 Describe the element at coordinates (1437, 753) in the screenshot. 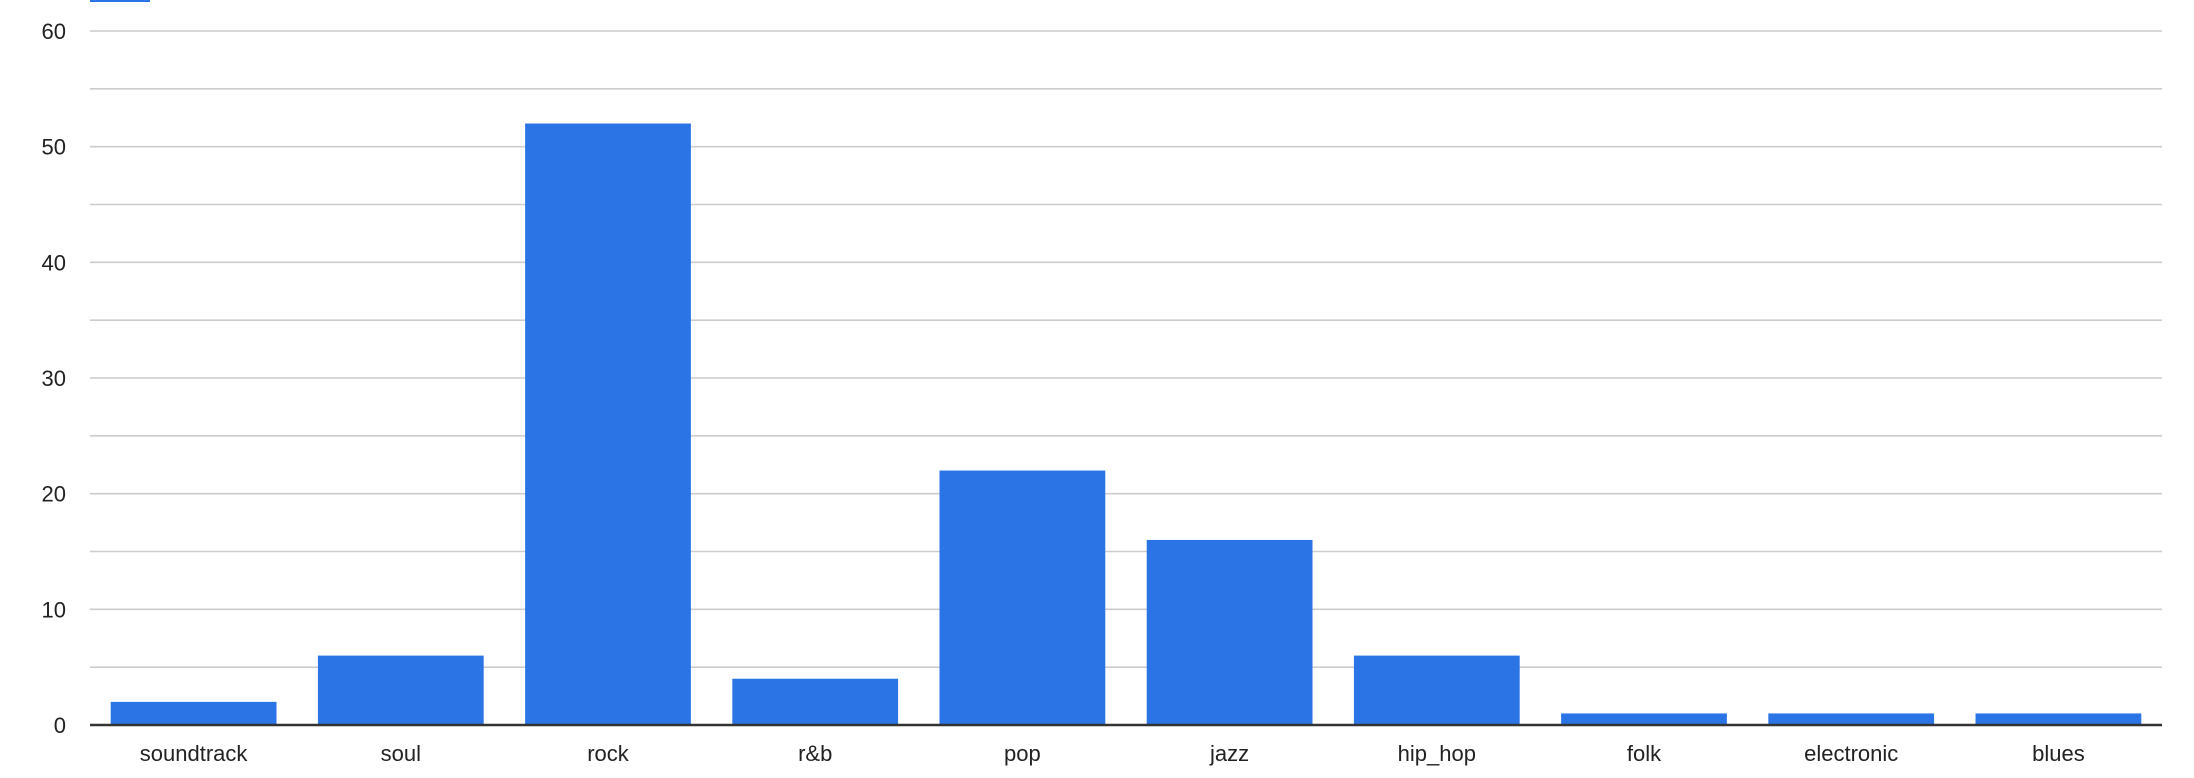

I see `x-tick-label: hip_hop` at that location.